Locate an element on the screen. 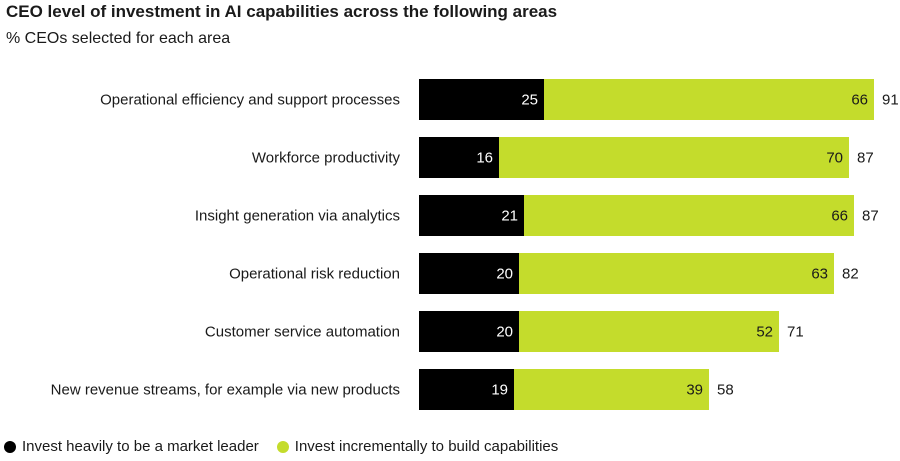 This screenshot has height=461, width=900. data-label-incremental: 70 is located at coordinates (834, 158).